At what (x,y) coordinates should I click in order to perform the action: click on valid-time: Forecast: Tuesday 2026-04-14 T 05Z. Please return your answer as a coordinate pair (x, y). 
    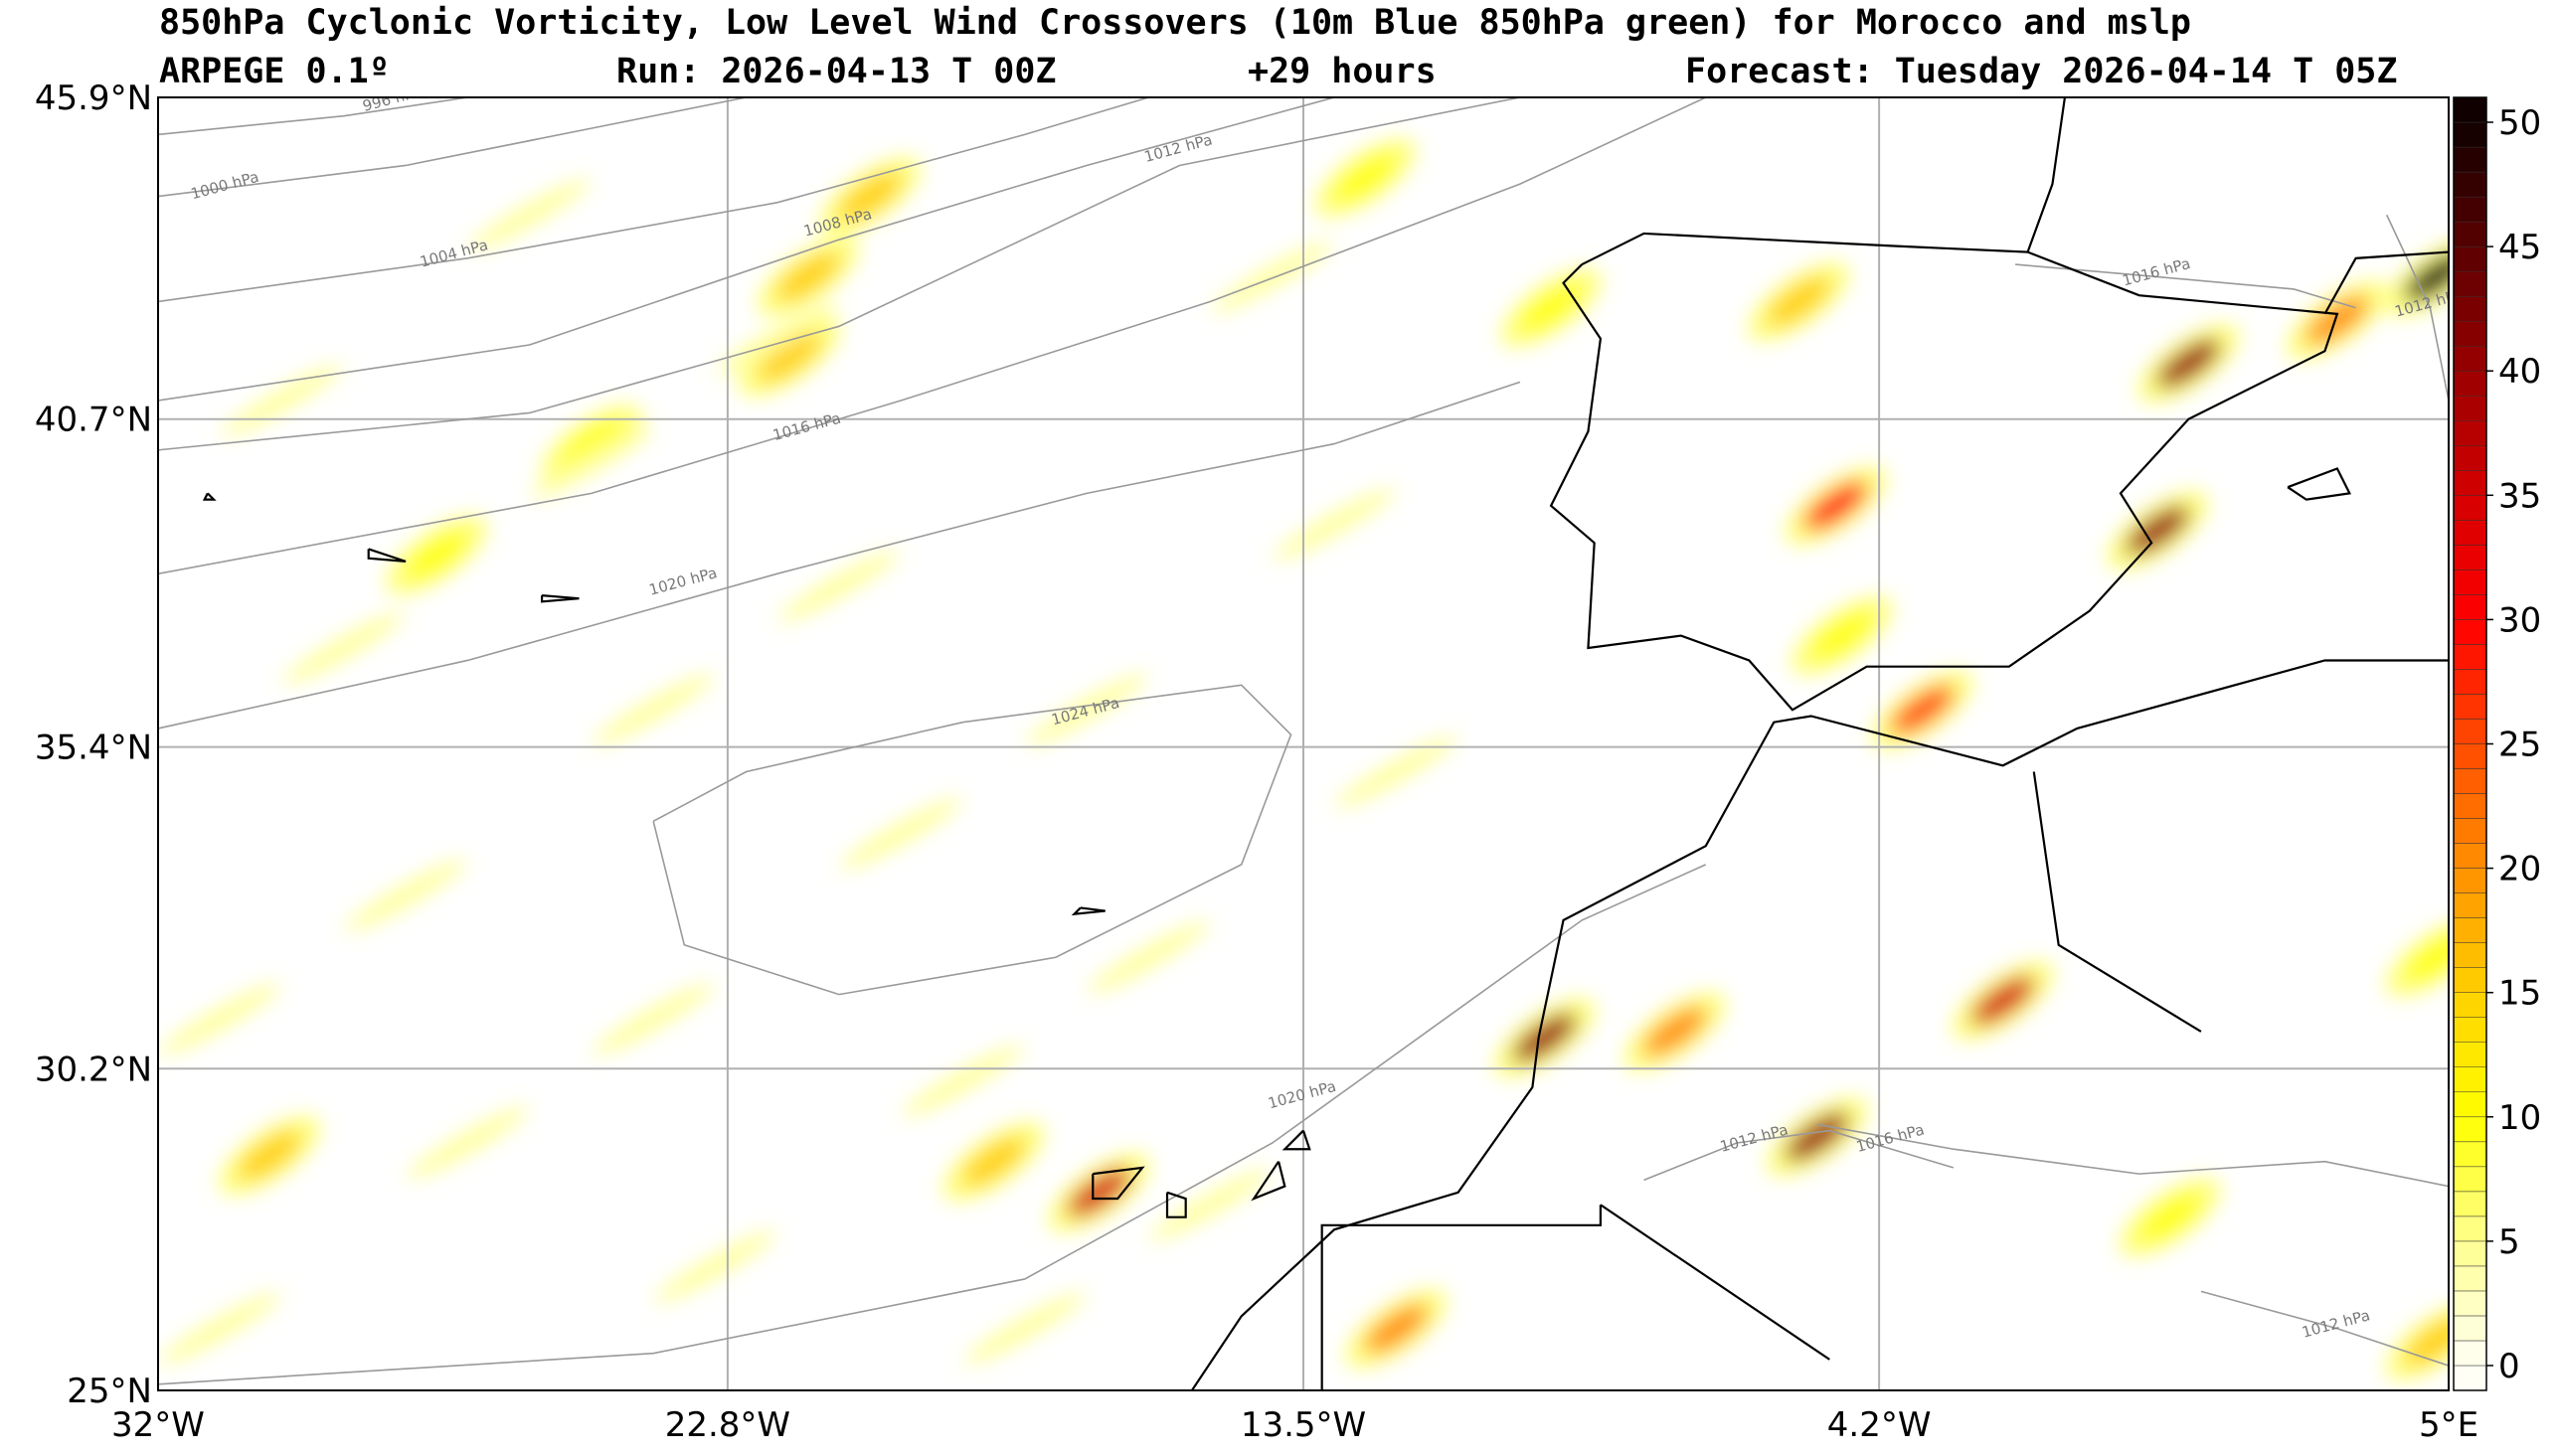
    Looking at the image, I should click on (2041, 71).